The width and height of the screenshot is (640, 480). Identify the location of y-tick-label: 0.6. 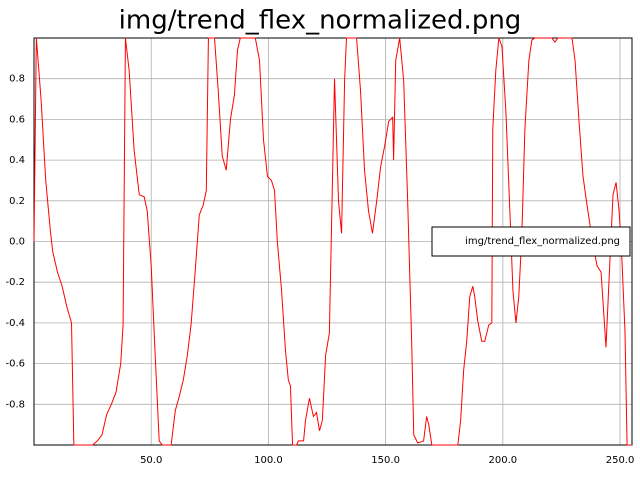
(17, 119).